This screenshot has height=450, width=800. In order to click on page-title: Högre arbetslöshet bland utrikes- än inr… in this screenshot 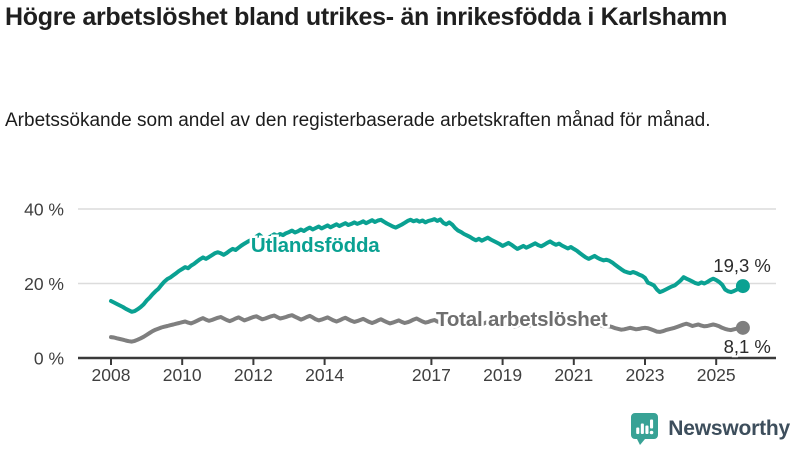, I will do `click(366, 17)`.